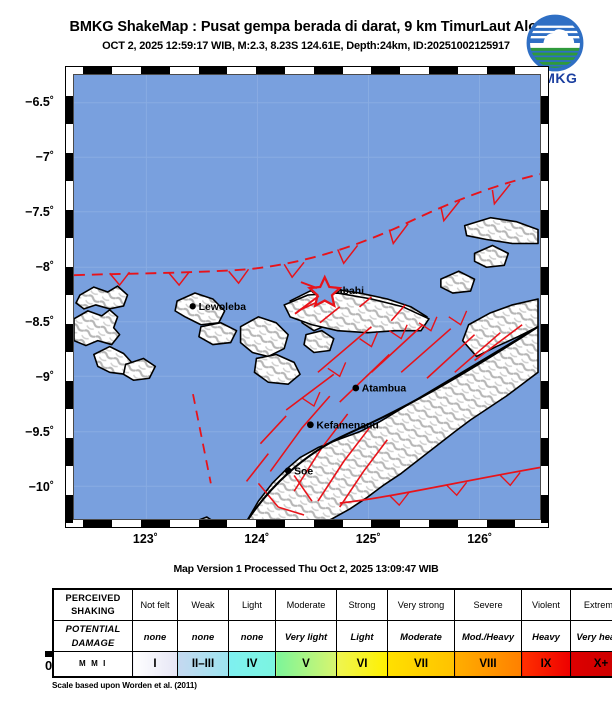 This screenshot has height=717, width=612. I want to click on legend-mmi-I: I, so click(155, 664).